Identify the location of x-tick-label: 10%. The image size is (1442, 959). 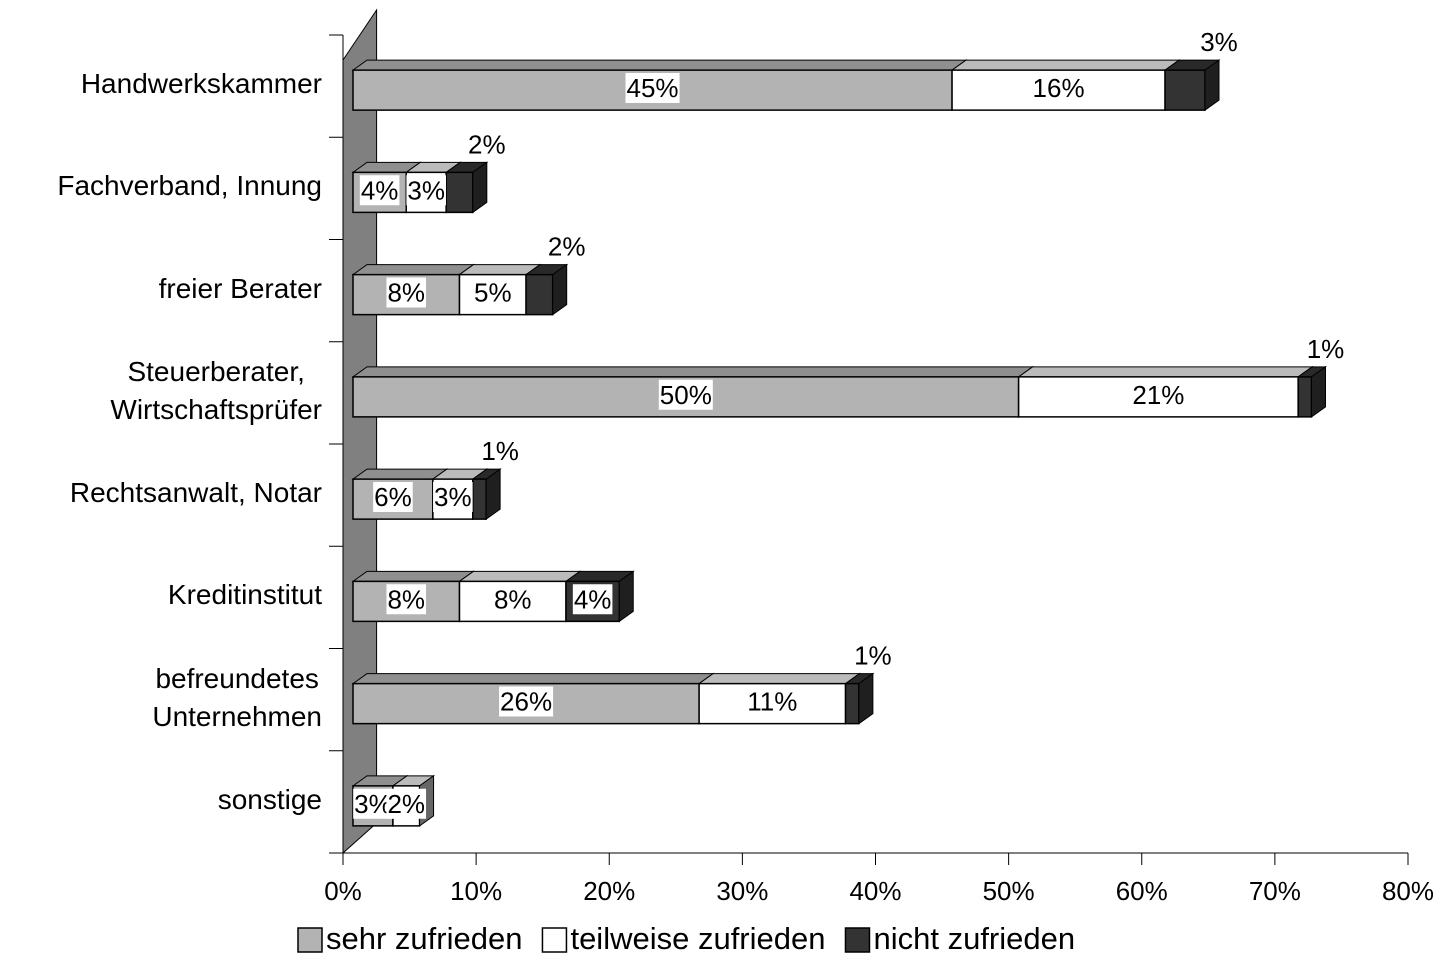
(476, 891).